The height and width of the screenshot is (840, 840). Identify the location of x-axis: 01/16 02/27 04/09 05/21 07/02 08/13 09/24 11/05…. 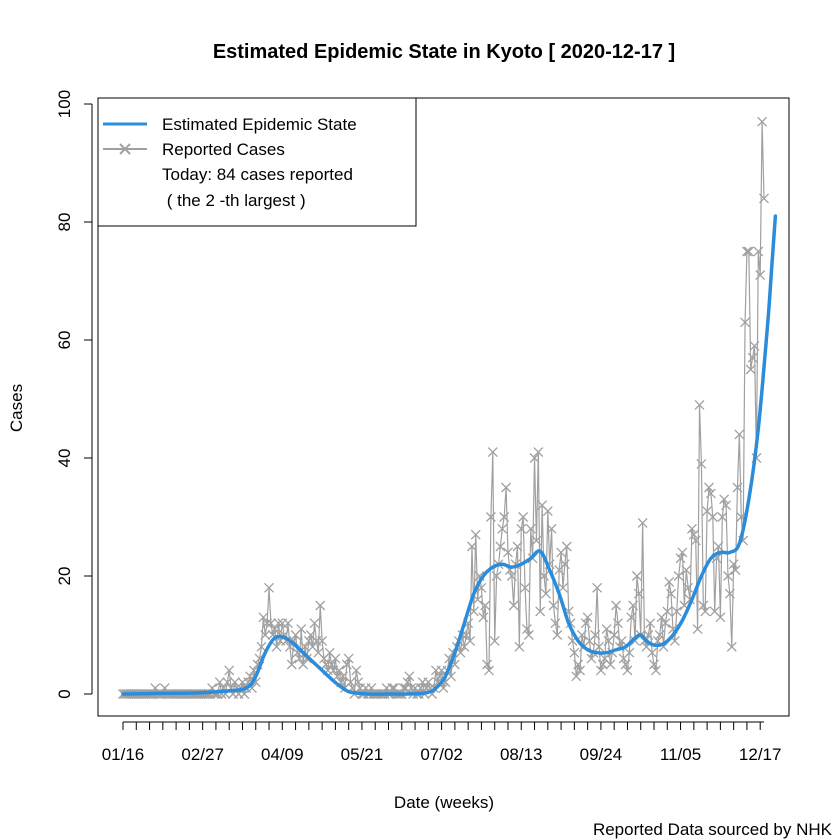
(442, 742).